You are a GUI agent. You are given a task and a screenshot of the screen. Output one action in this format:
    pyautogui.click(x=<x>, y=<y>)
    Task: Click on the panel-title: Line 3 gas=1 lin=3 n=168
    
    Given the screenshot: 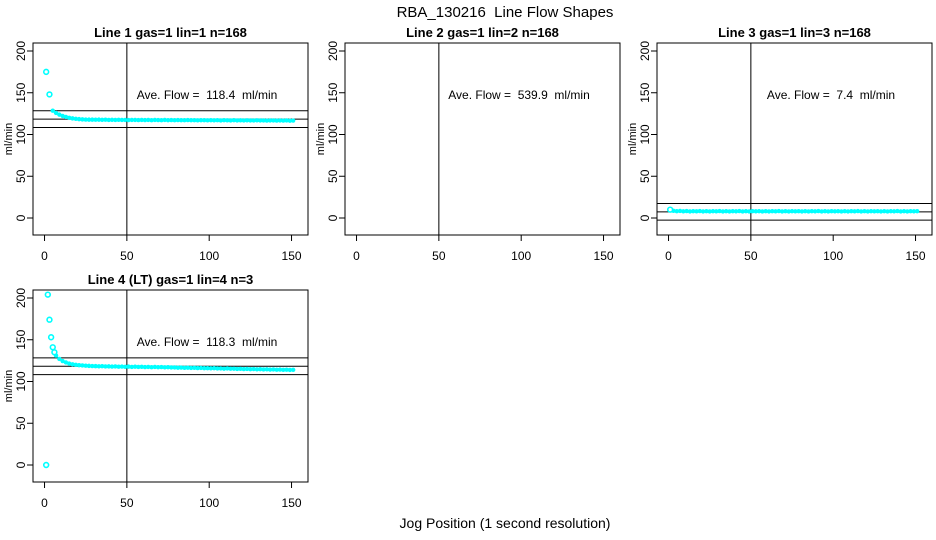 What is the action you would take?
    pyautogui.click(x=794, y=32)
    